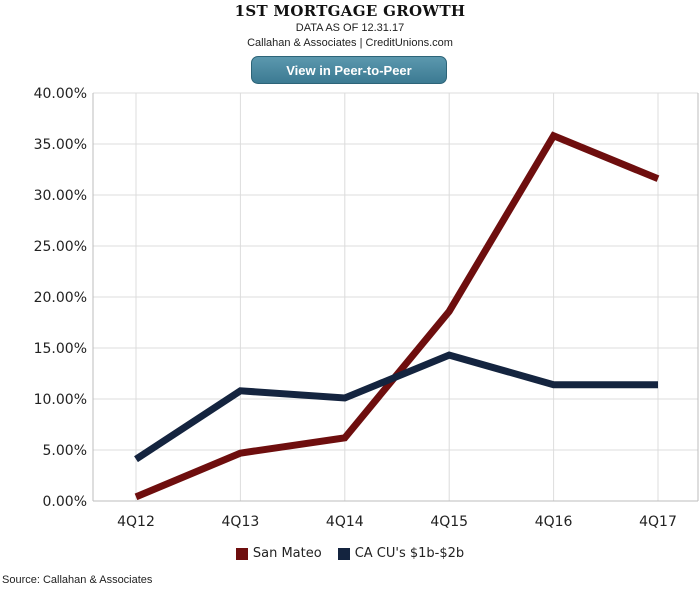 The image size is (700, 590). What do you see at coordinates (77, 580) in the screenshot?
I see `source-footnote: Source: Callahan & Associates` at bounding box center [77, 580].